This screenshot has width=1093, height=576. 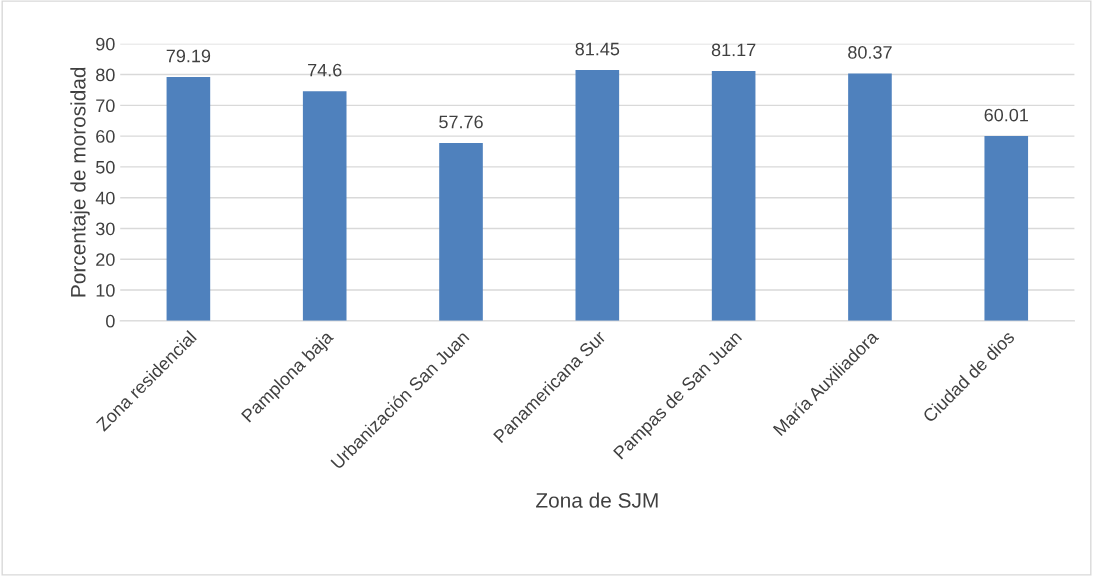 What do you see at coordinates (105, 259) in the screenshot?
I see `y-tick-label: 20` at bounding box center [105, 259].